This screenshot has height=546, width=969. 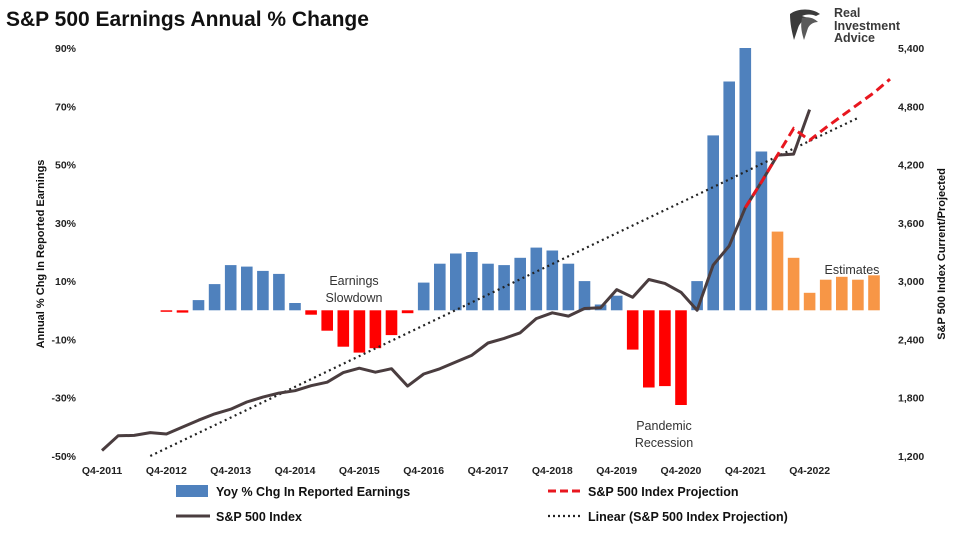 I want to click on right-tick-label: 1,800, so click(x=911, y=399).